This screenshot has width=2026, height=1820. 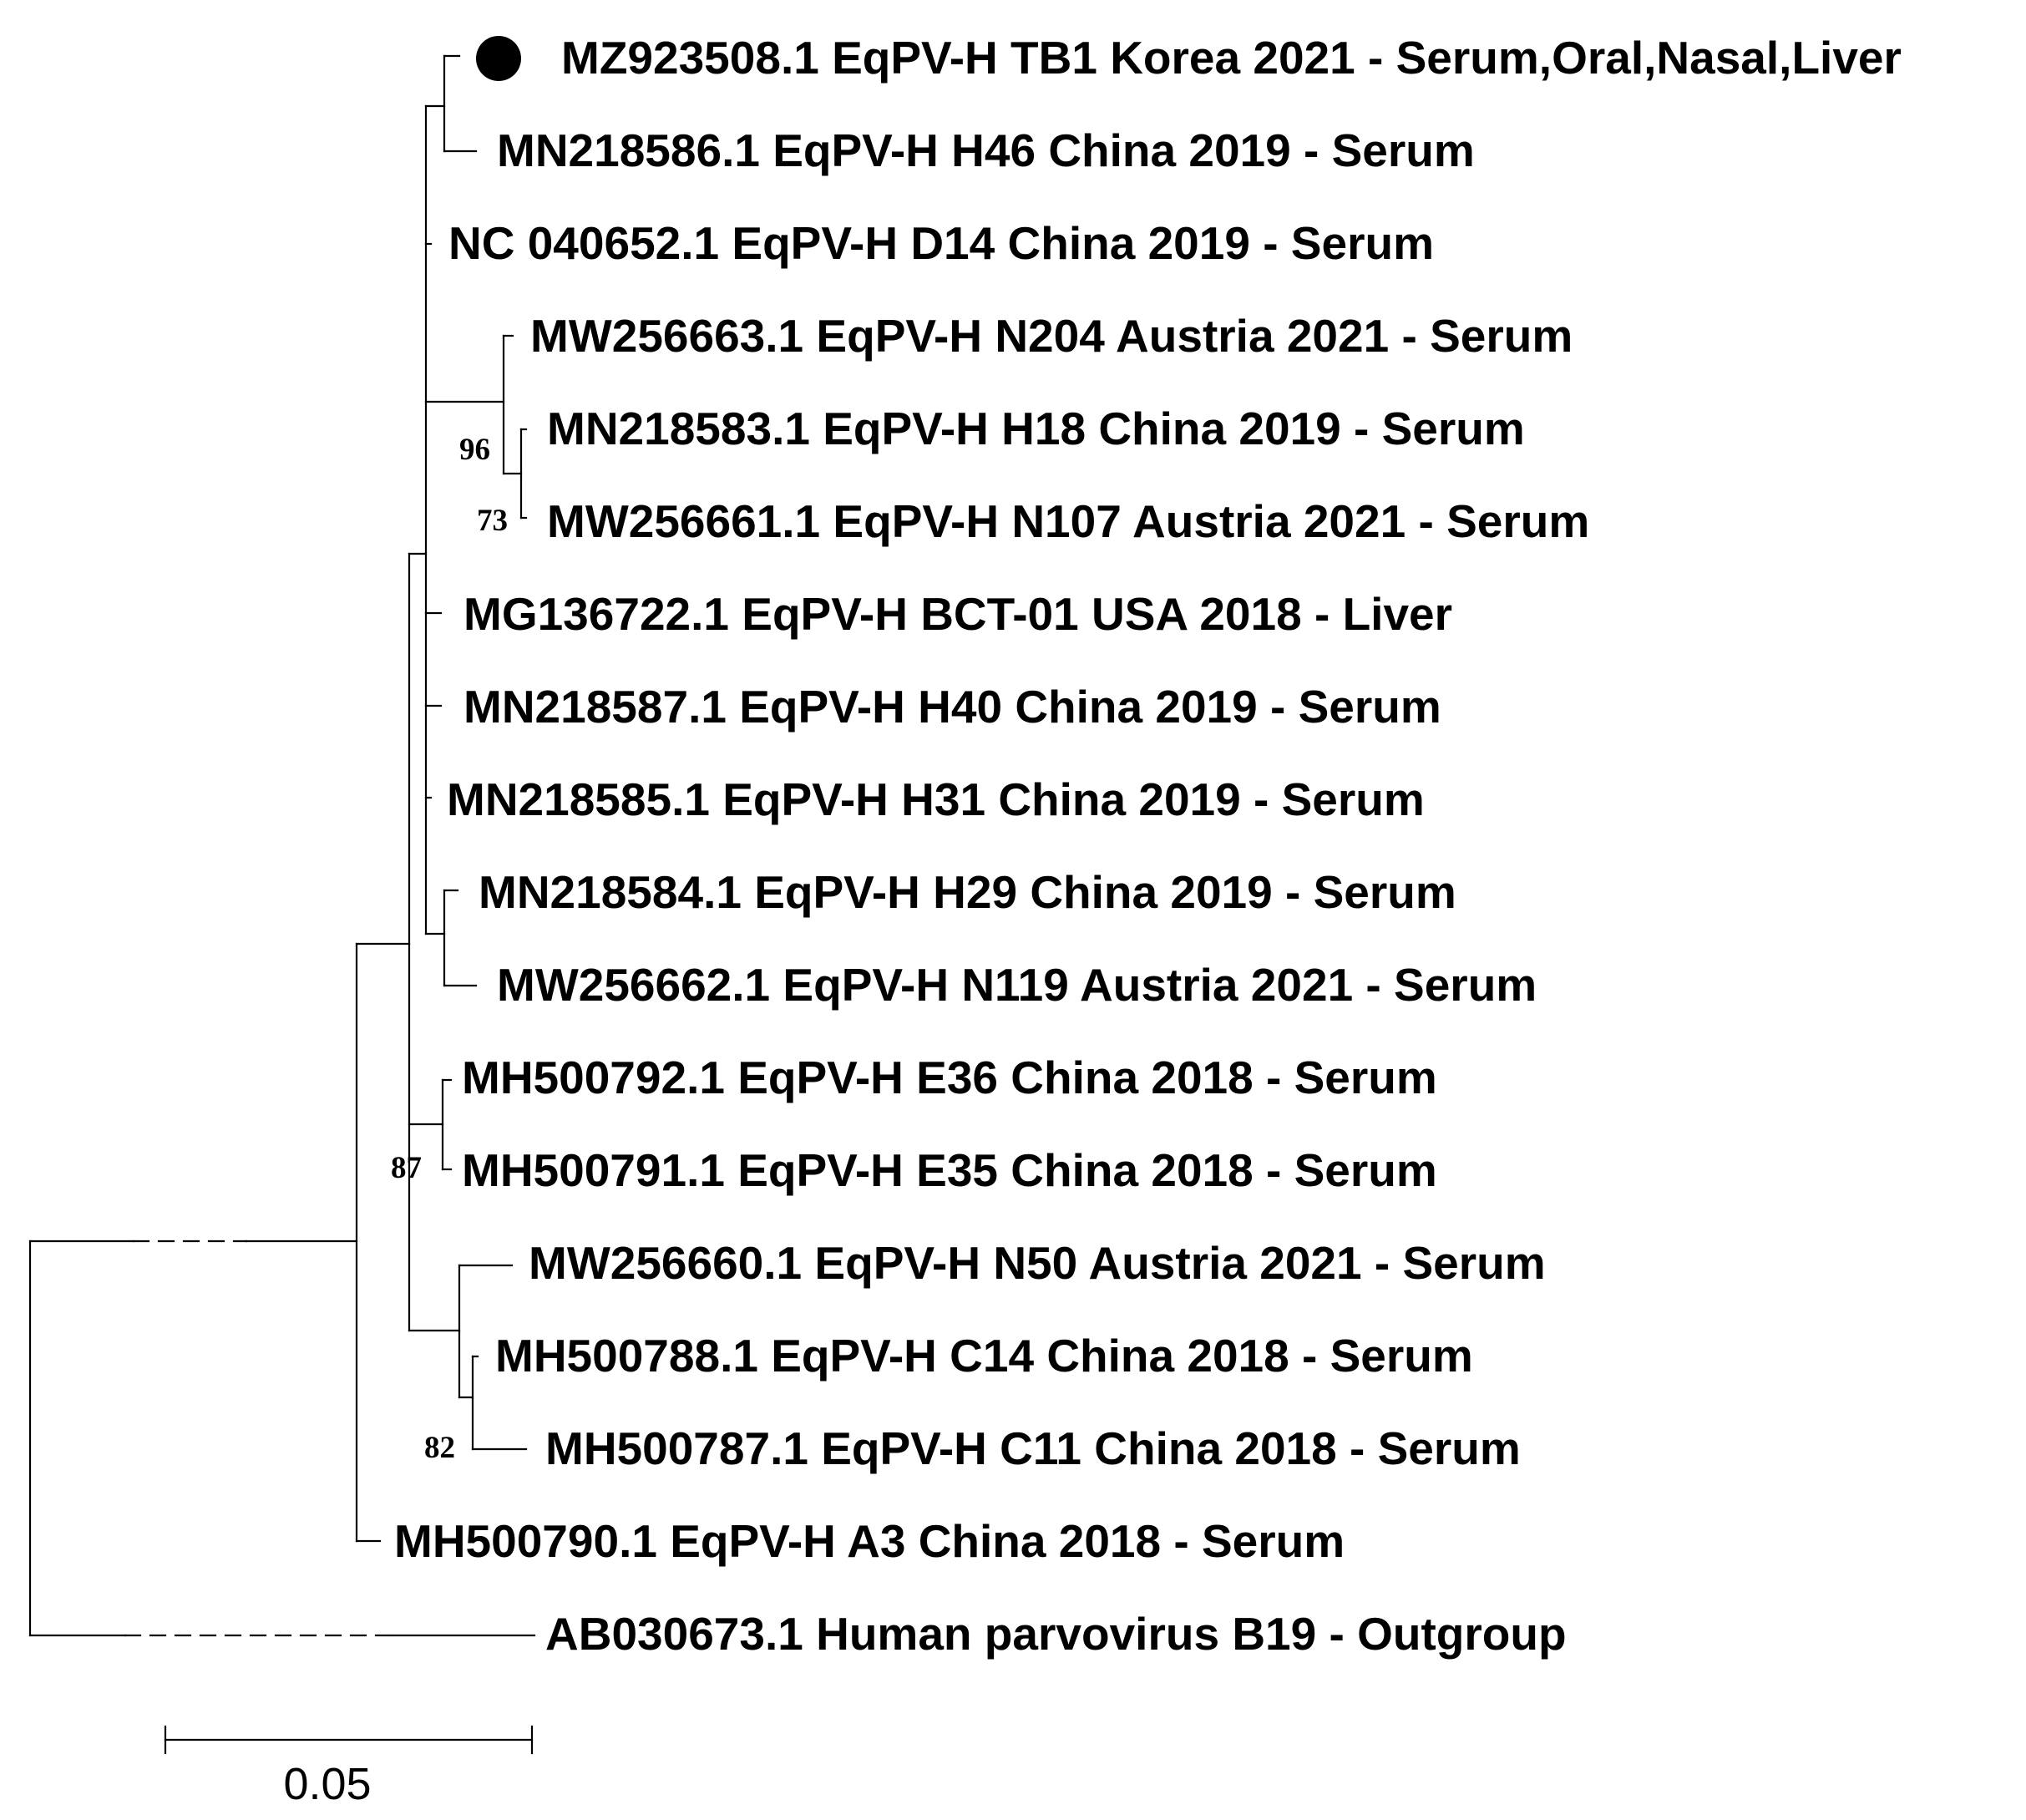 I want to click on leaf-label-MH500791: MH500791.1 EqPV-H E35 China 2018 - Serum, so click(x=949, y=1170).